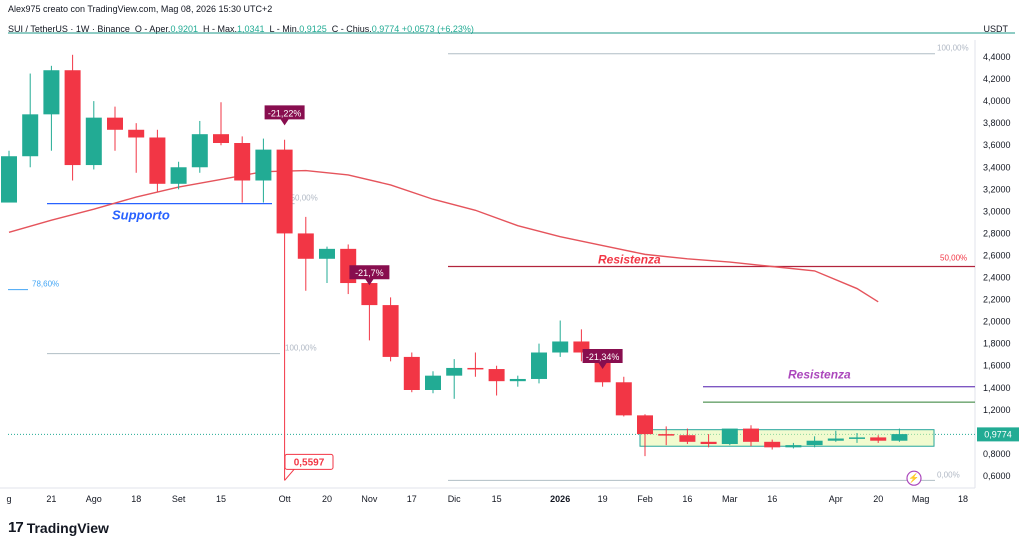 This screenshot has width=1024, height=546. Describe the element at coordinates (997, 388) in the screenshot. I see `y-tick-label: 1,4000` at that location.